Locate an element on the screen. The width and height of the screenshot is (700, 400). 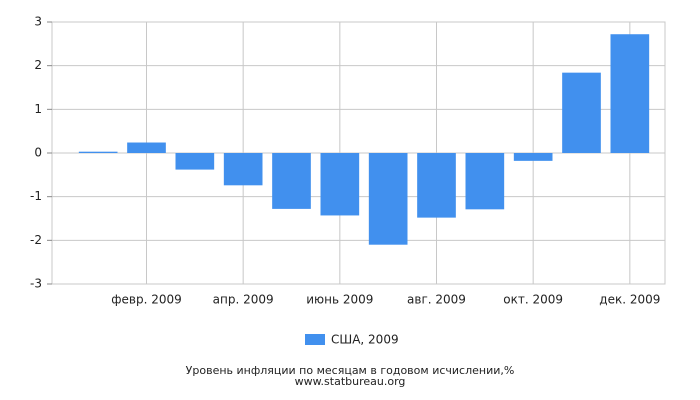
y-tick-label: 3 is located at coordinates (38, 22).